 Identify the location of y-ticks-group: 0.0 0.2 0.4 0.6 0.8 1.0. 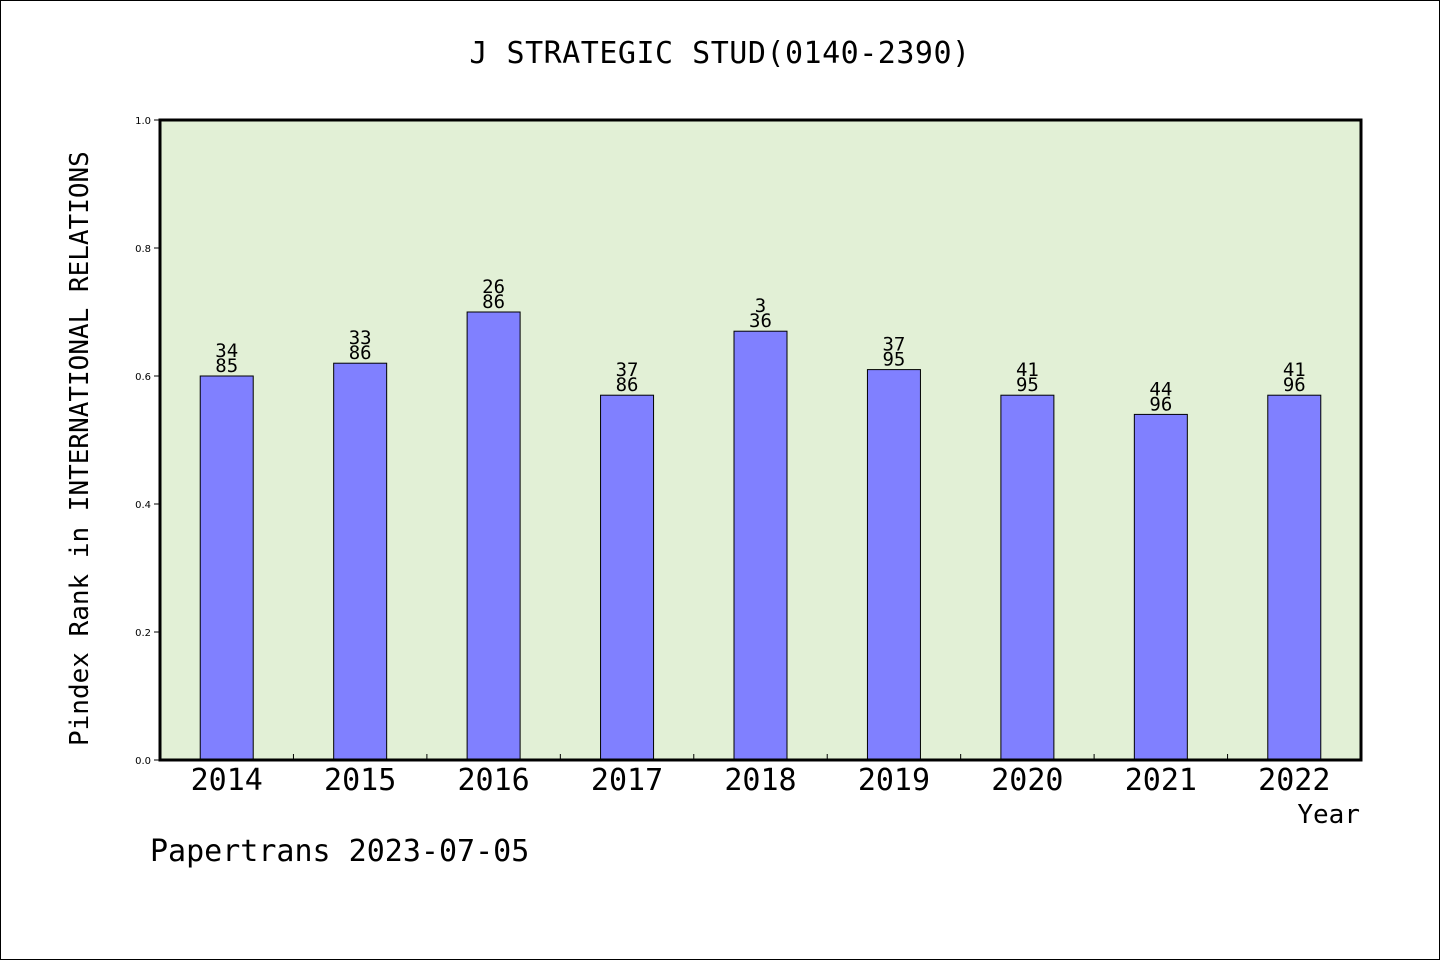
(147, 441).